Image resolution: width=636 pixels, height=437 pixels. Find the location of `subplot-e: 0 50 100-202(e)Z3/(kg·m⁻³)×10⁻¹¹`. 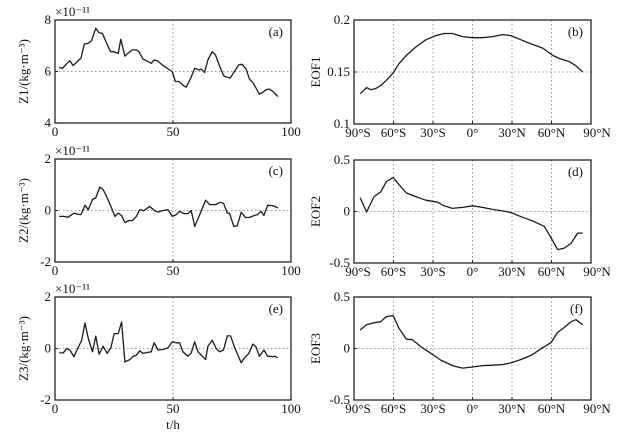

subplot-e: 0 50 100-202(e)Z3/(kg·m⁻³)×10⁻¹¹ is located at coordinates (158, 348).